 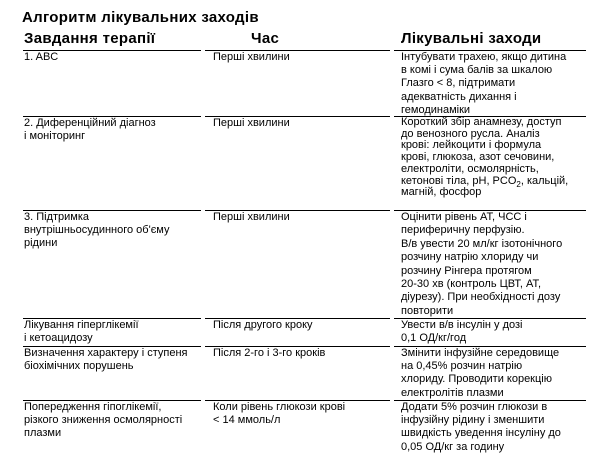 What do you see at coordinates (485, 186) in the screenshot?
I see `measures-text: , кальцій, магній, фосфор` at bounding box center [485, 186].